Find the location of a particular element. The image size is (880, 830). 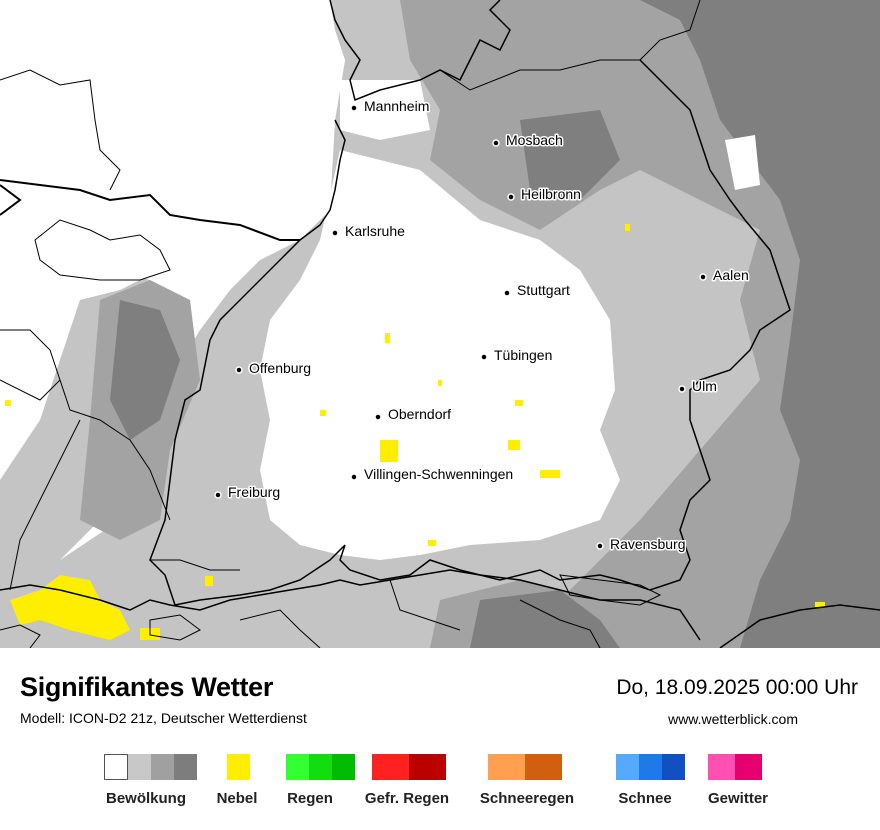

svg-text: Ulm is located at coordinates (704, 386).